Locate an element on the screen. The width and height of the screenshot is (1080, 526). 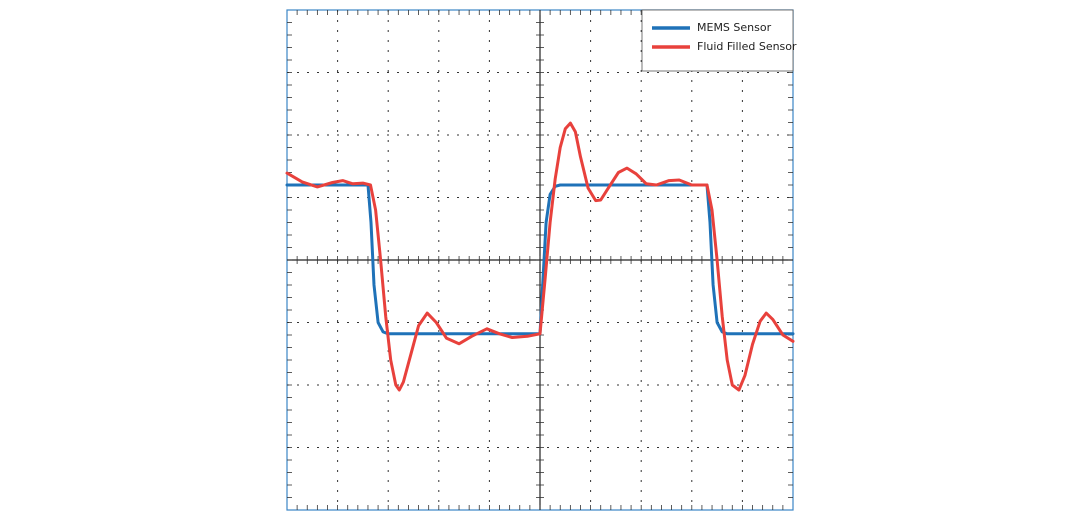
legend-box is located at coordinates (717, 40).